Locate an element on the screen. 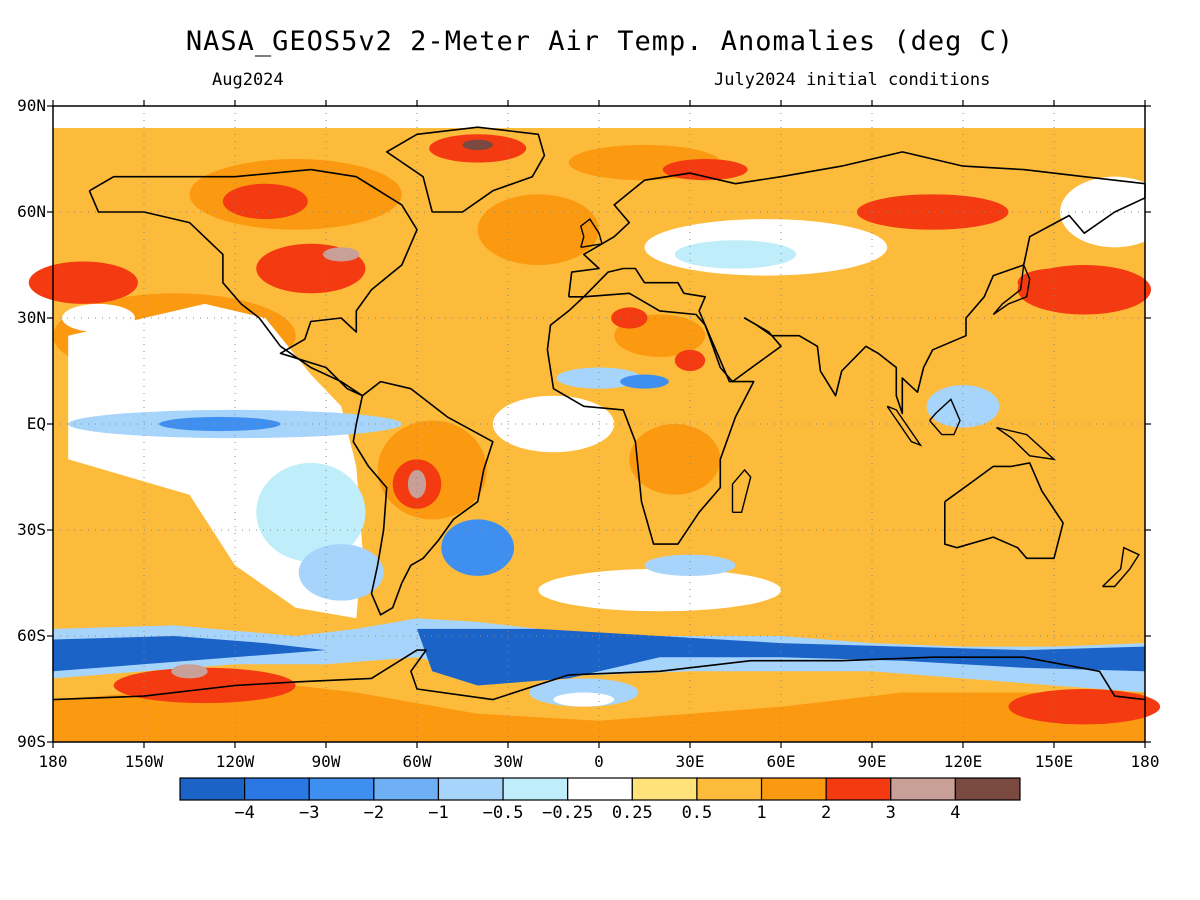 This screenshot has height=900, width=1200. lon-tick-label: 150E is located at coordinates (1054, 761).